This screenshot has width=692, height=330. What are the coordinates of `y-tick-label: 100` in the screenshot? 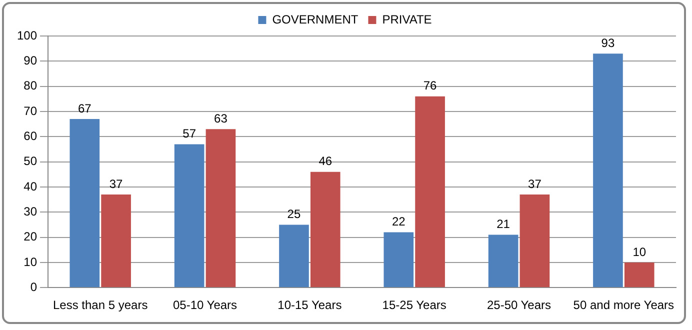 It's located at (27, 35).